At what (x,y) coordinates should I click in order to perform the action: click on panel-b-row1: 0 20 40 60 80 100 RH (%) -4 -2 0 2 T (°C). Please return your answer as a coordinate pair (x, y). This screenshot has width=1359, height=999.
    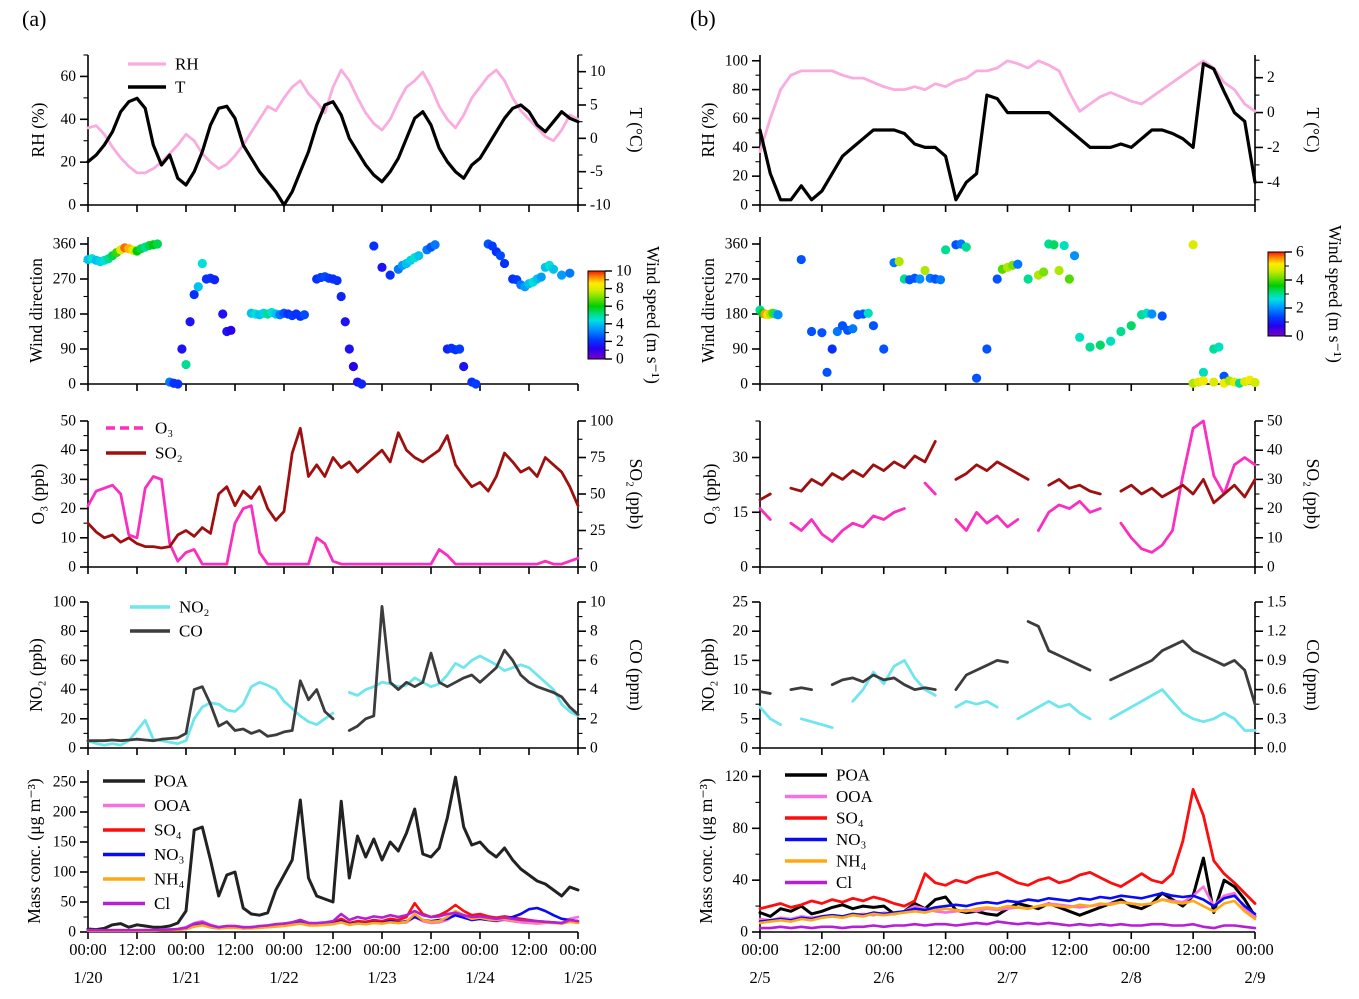
    Looking at the image, I should click on (1010, 132).